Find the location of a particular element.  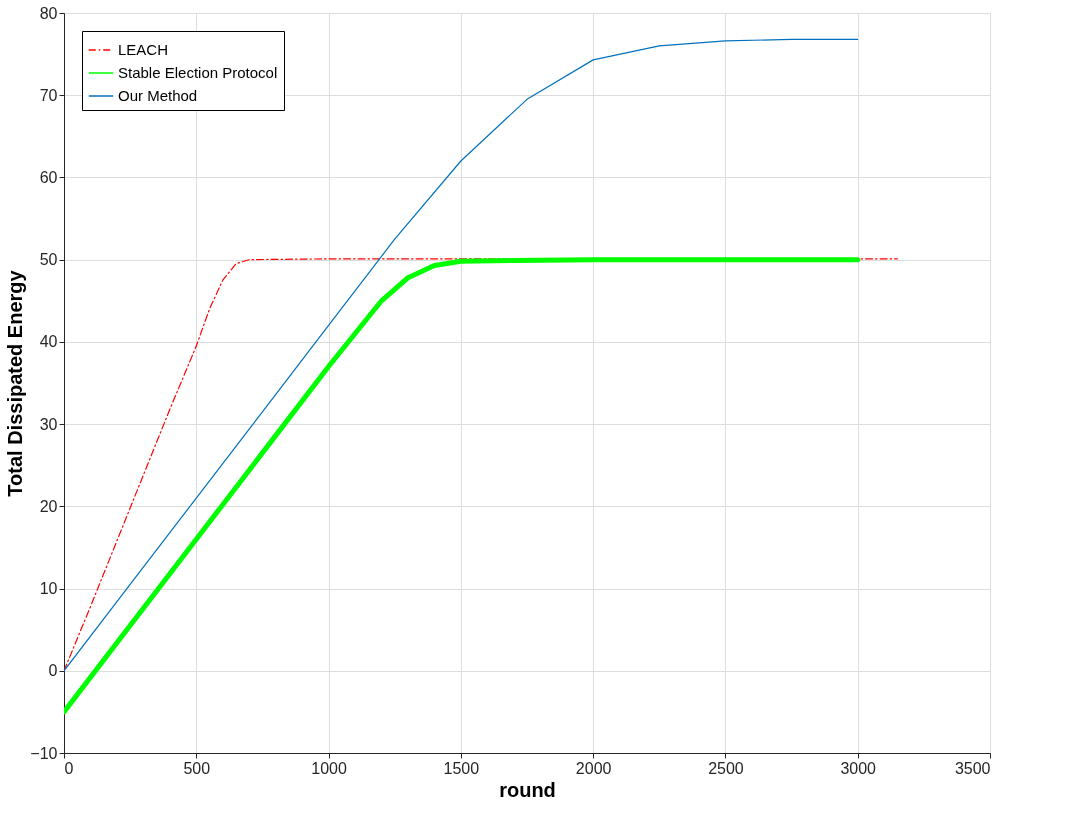

legend-label: Our Method is located at coordinates (158, 95).